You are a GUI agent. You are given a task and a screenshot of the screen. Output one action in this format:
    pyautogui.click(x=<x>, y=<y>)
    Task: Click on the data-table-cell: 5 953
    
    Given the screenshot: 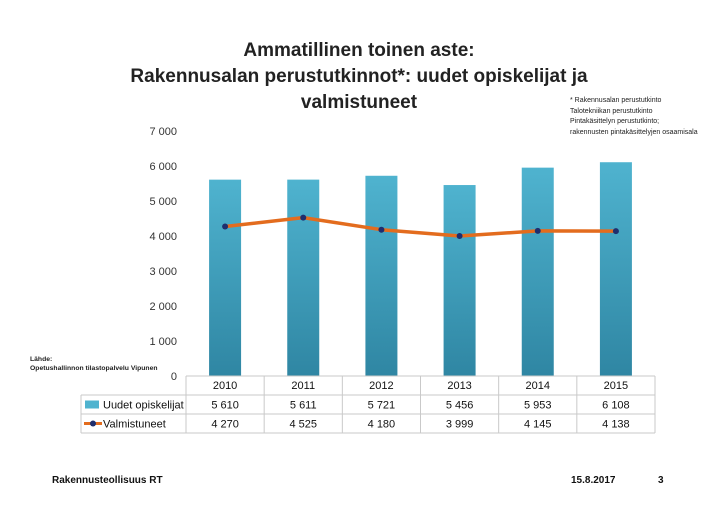 What is the action you would take?
    pyautogui.click(x=538, y=406)
    